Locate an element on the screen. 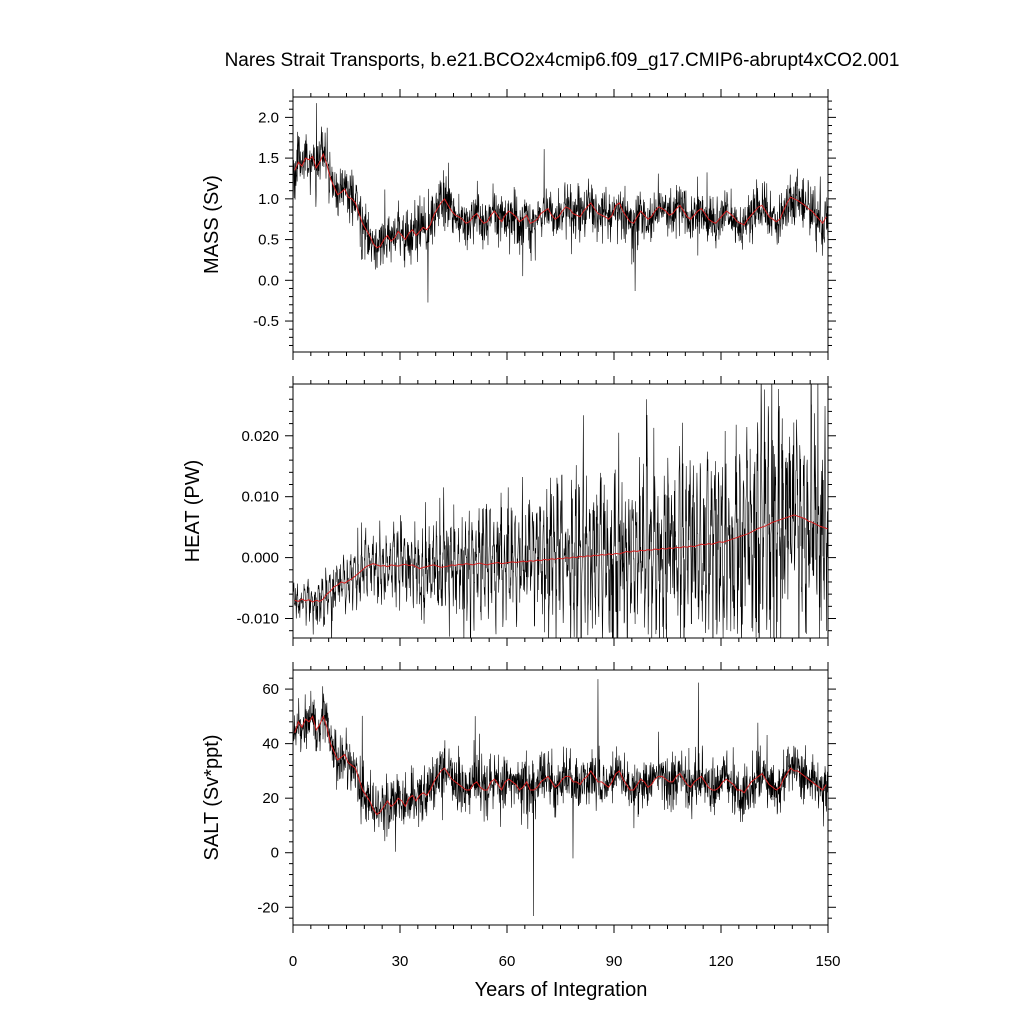 Image resolution: width=1024 pixels, height=1024 pixels. y-tick-label: -0.010 is located at coordinates (257, 619).